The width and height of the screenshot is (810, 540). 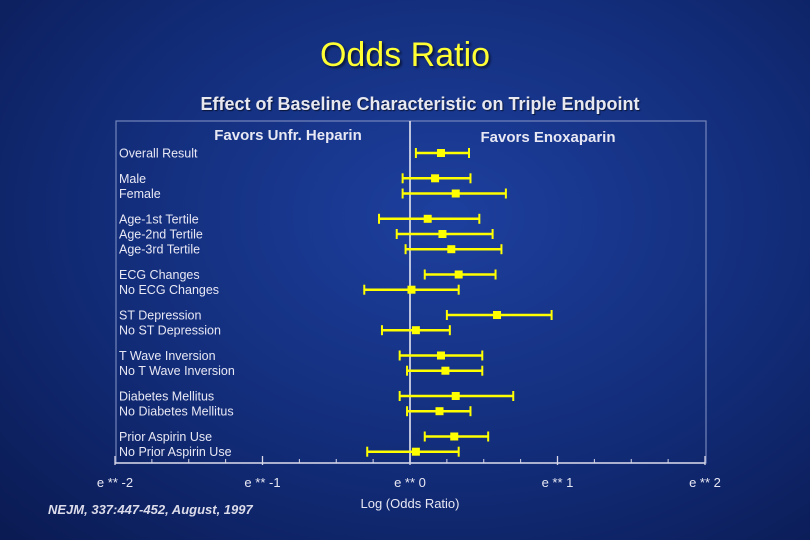 What do you see at coordinates (405, 55) in the screenshot?
I see `page-title: Odds Ratio` at bounding box center [405, 55].